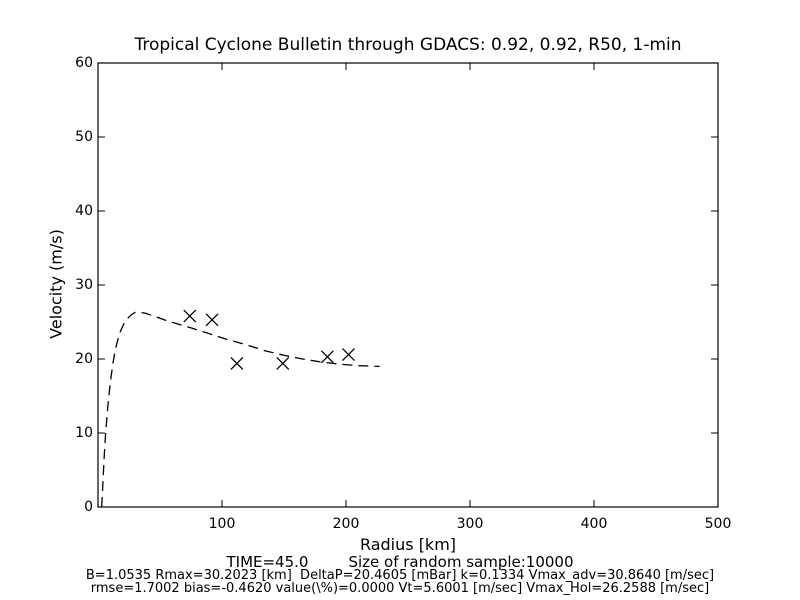  I want to click on sample-size-value: Size of random sample:10000, so click(461, 562).